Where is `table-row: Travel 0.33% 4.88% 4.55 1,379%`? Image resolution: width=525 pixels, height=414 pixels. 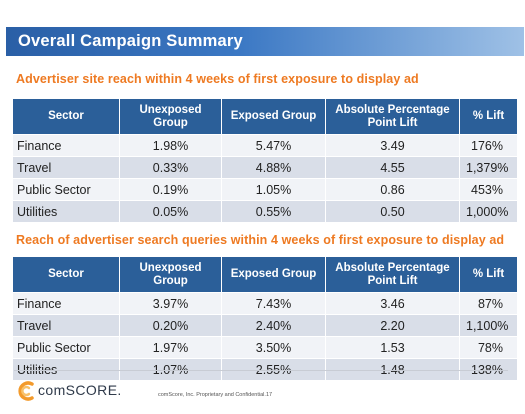 table-row: Travel 0.33% 4.88% 4.55 1,379% is located at coordinates (265, 167).